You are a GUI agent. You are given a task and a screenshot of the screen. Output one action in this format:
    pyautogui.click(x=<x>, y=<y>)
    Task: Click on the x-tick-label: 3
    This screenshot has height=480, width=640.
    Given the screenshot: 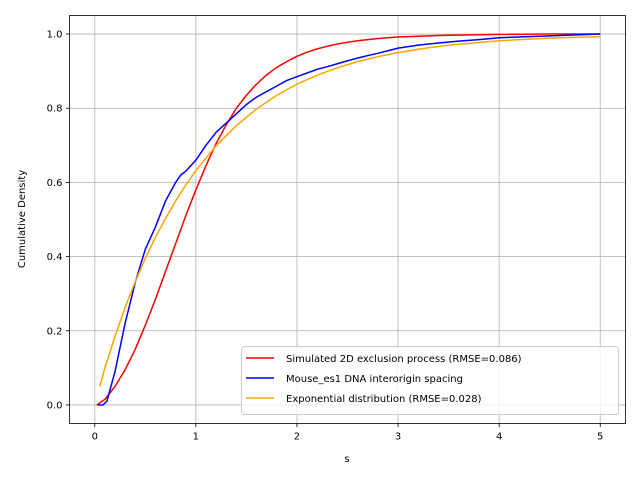 What is the action you would take?
    pyautogui.click(x=398, y=437)
    